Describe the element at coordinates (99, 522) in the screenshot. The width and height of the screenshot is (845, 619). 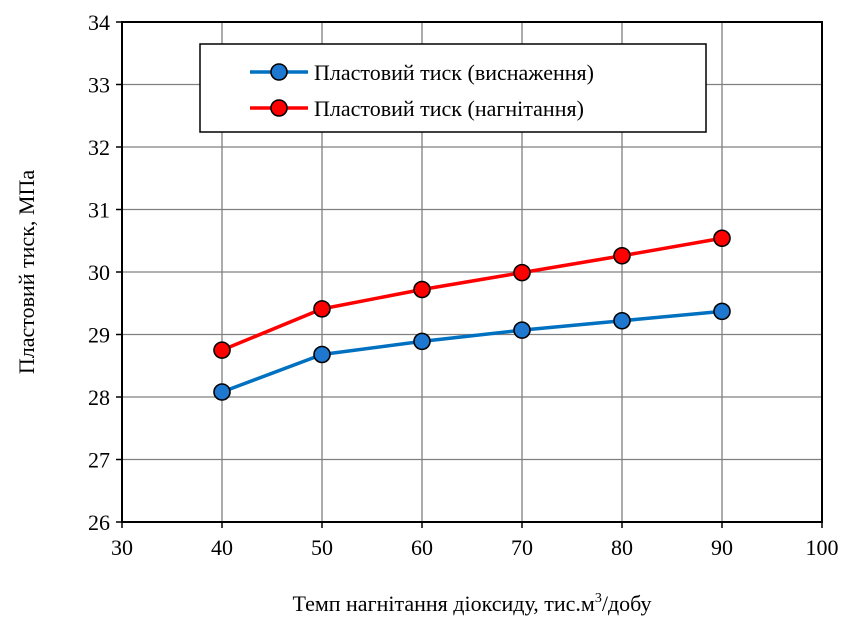
I see `y-tick-label: 26` at that location.